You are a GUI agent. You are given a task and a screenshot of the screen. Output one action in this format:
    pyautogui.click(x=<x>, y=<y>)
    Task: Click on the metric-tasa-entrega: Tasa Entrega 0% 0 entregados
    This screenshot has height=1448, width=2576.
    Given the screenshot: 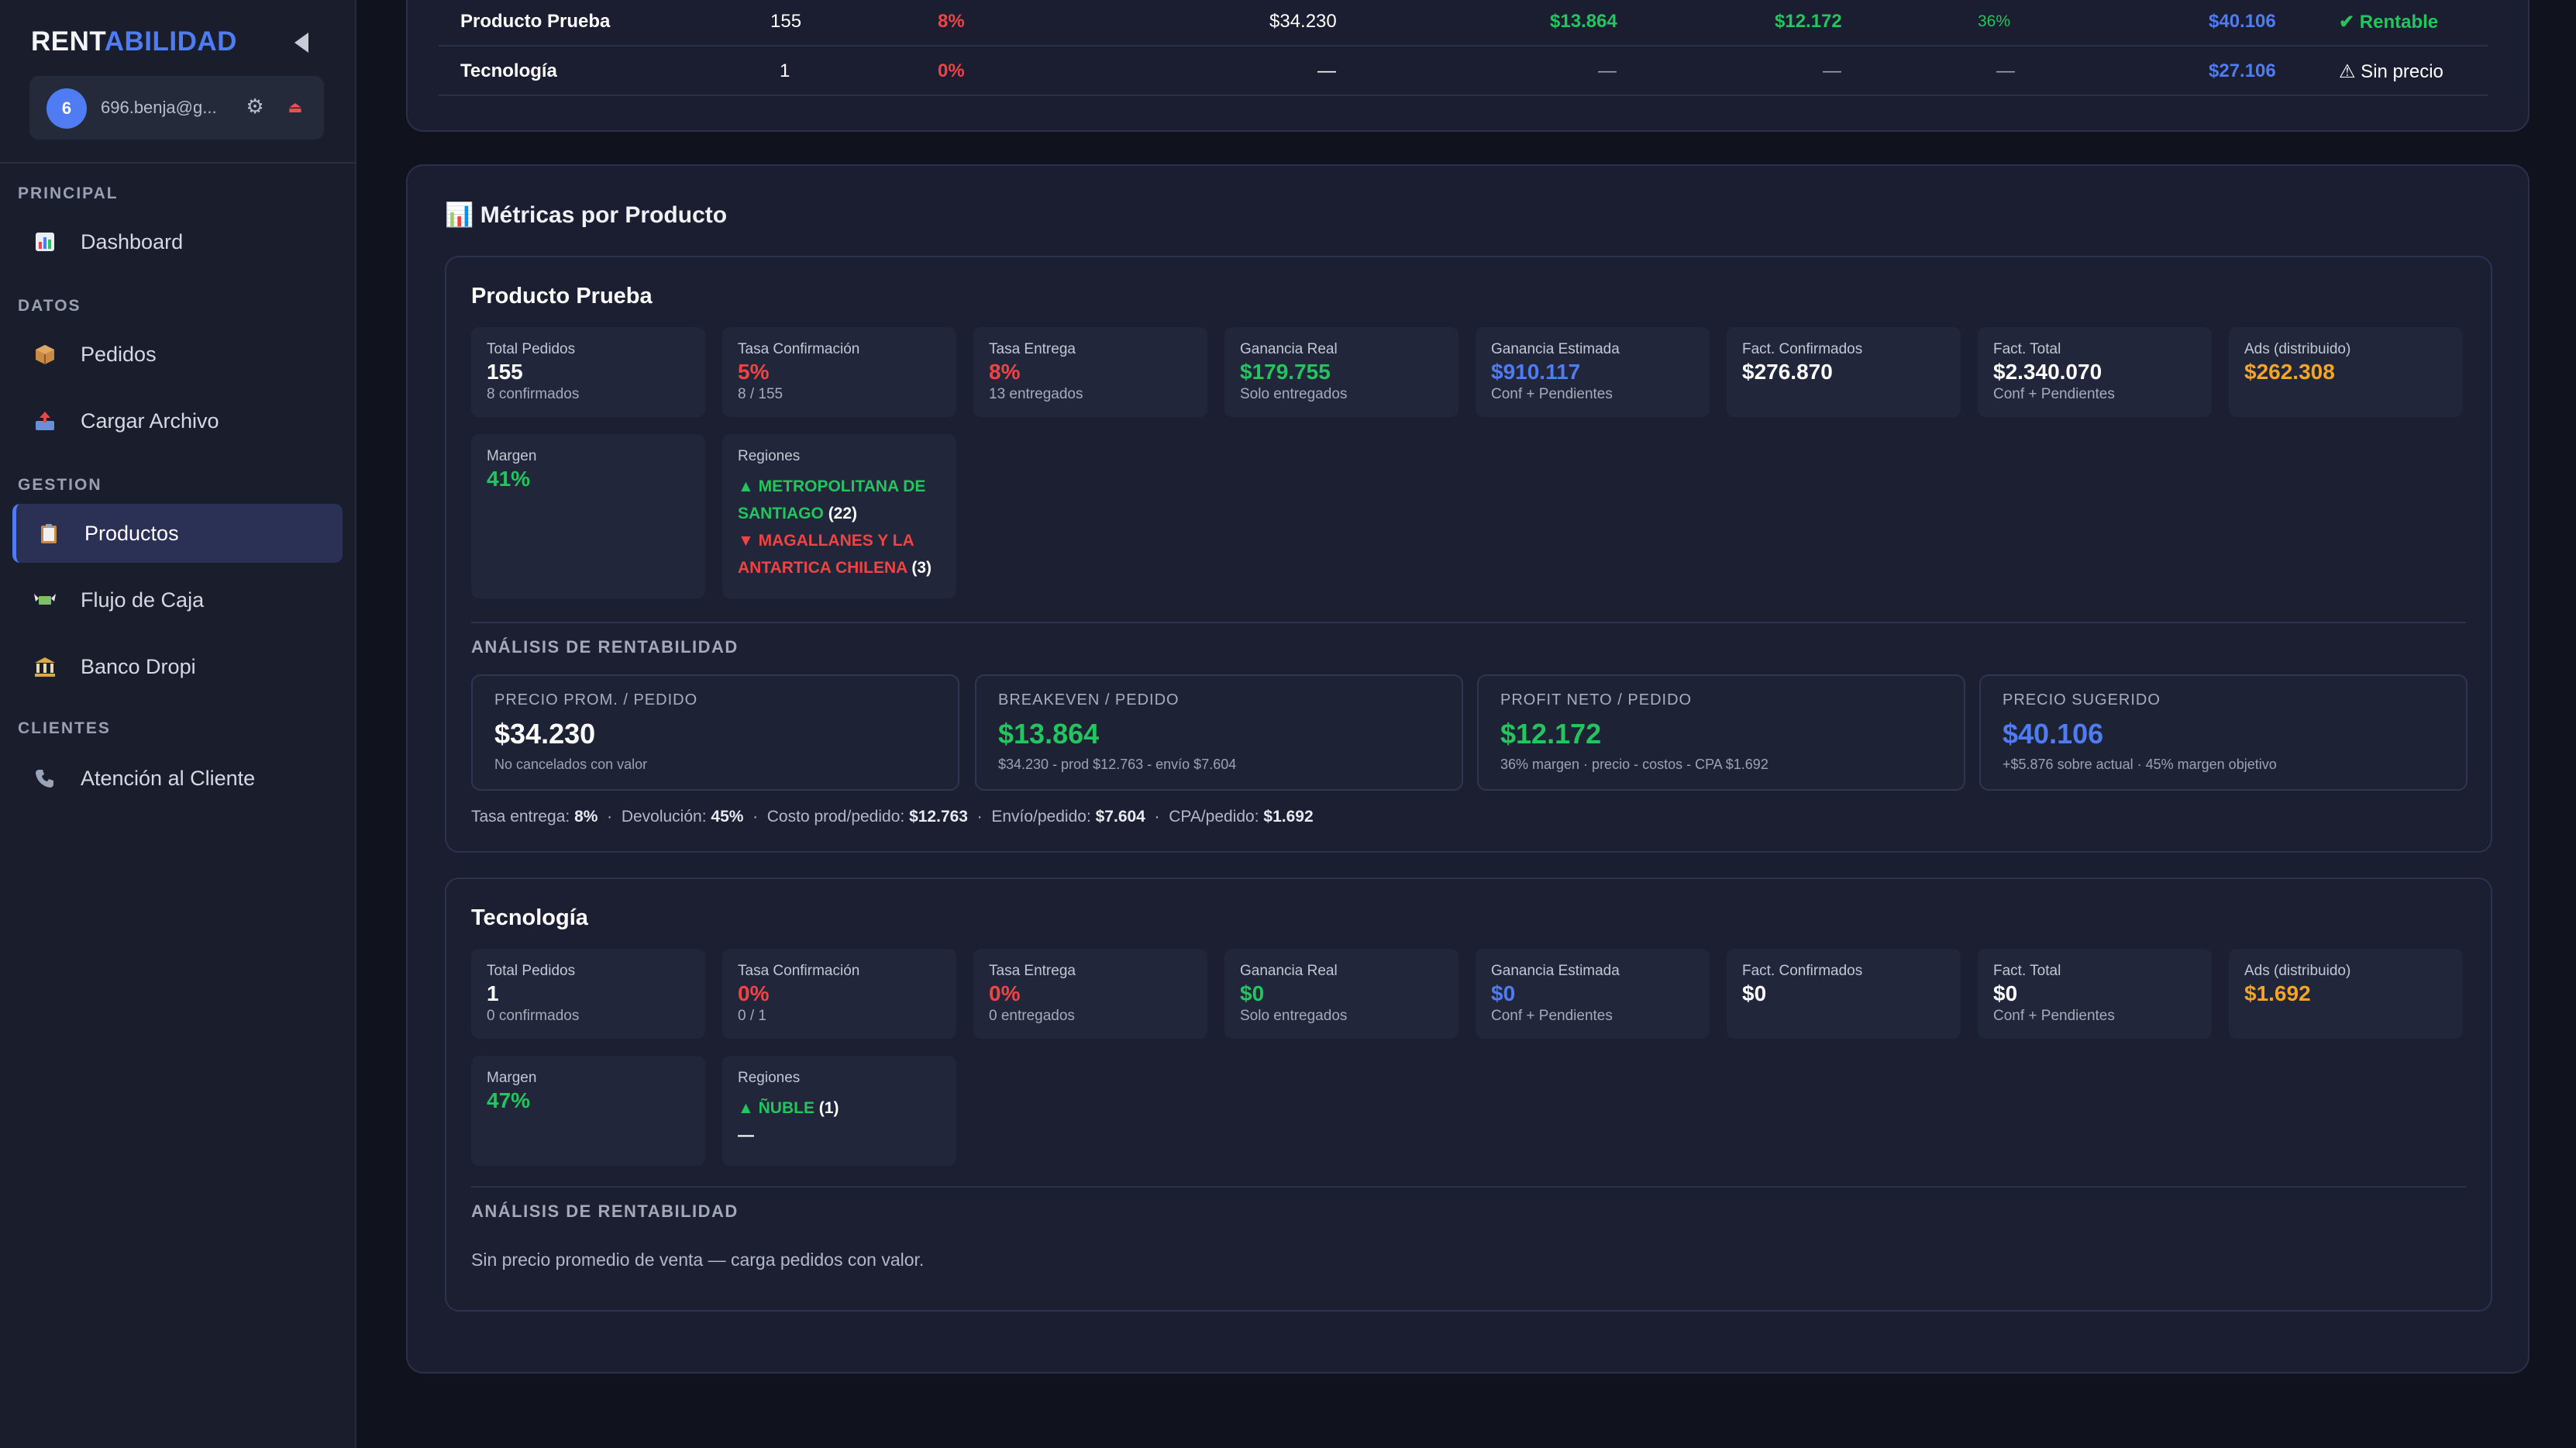 What is the action you would take?
    pyautogui.click(x=1090, y=994)
    